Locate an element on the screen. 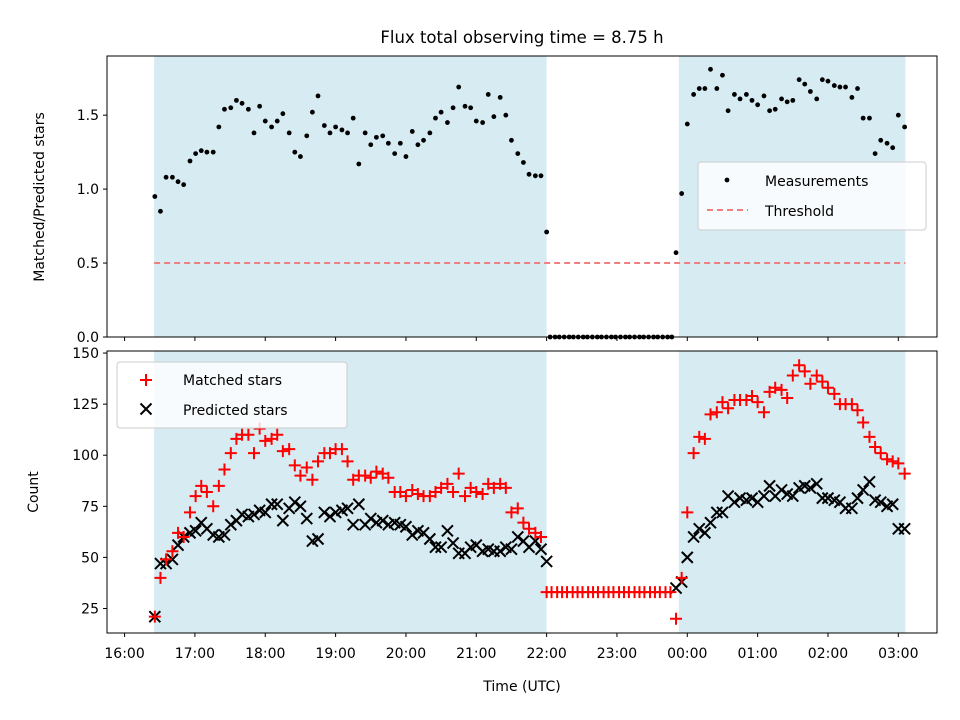 The image size is (960, 720). bottom-legend-box is located at coordinates (232, 395).